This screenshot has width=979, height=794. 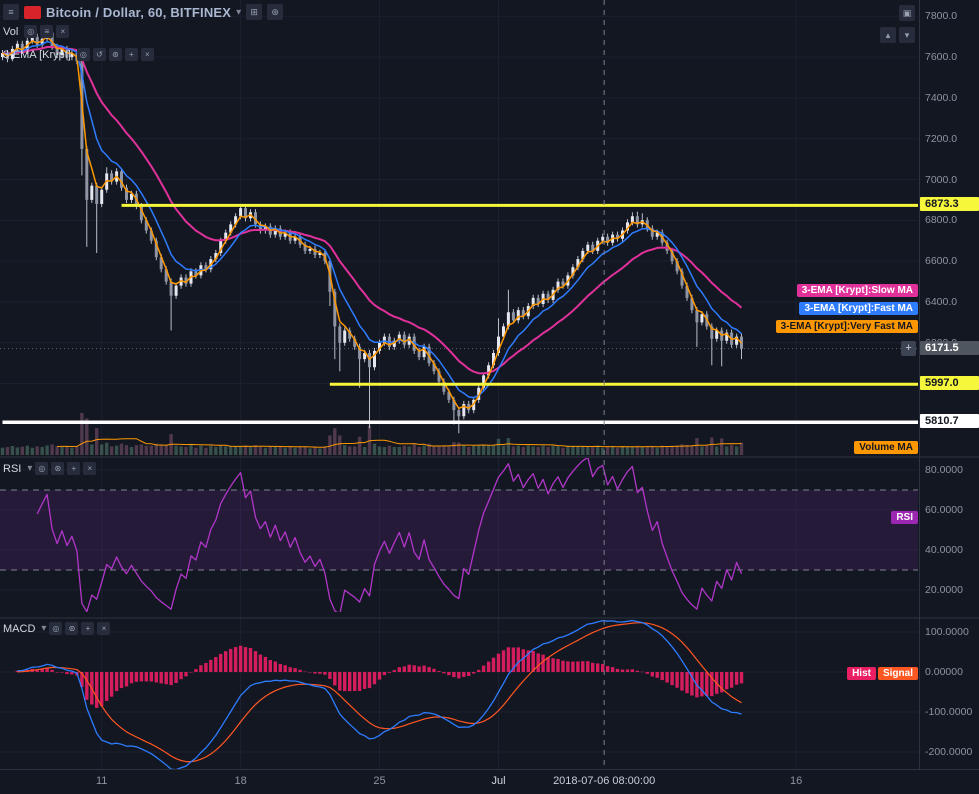 What do you see at coordinates (275, 12) in the screenshot?
I see `quick-settings-icon: ⊛` at bounding box center [275, 12].